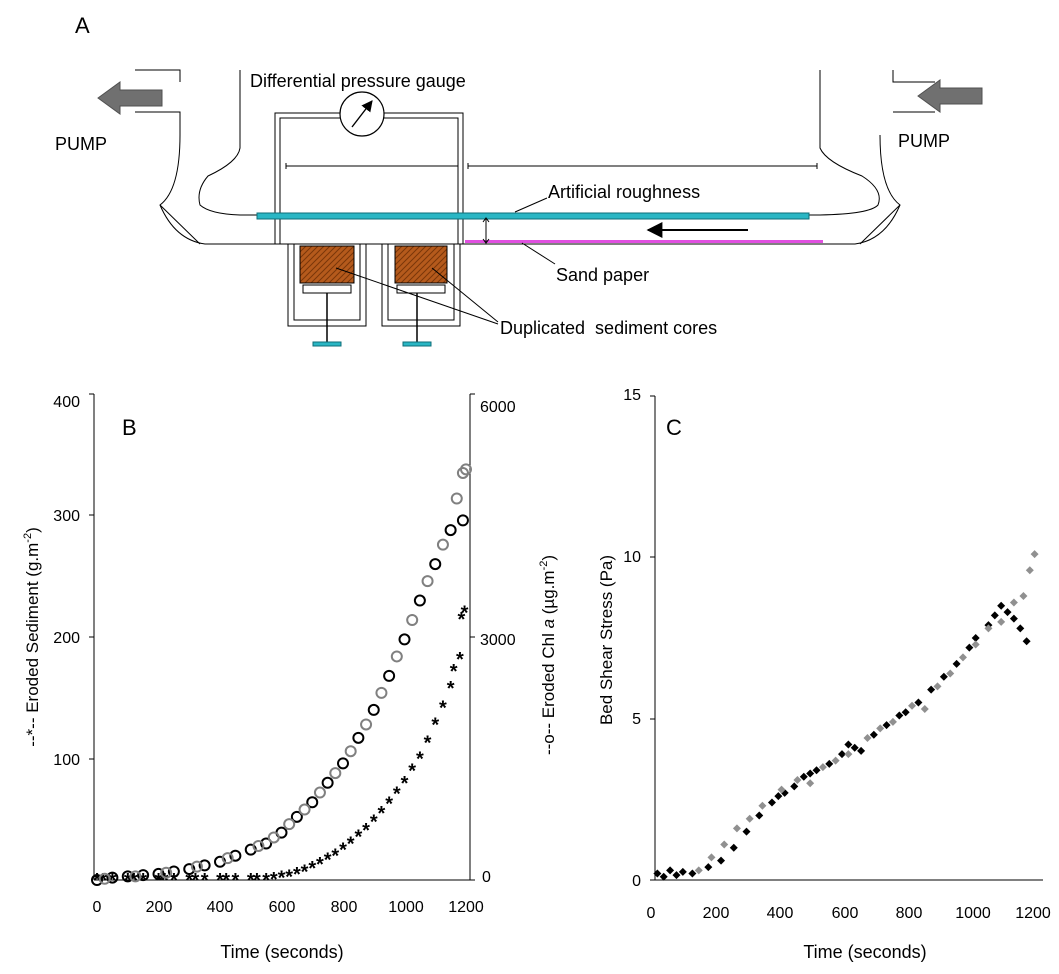 This screenshot has width=1059, height=974. I want to click on panel-c-x-tick: 800, so click(909, 913).